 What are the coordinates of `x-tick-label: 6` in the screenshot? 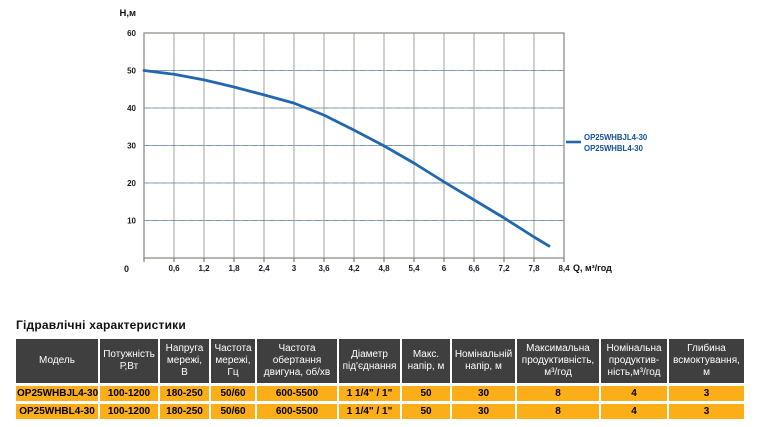 It's located at (444, 268).